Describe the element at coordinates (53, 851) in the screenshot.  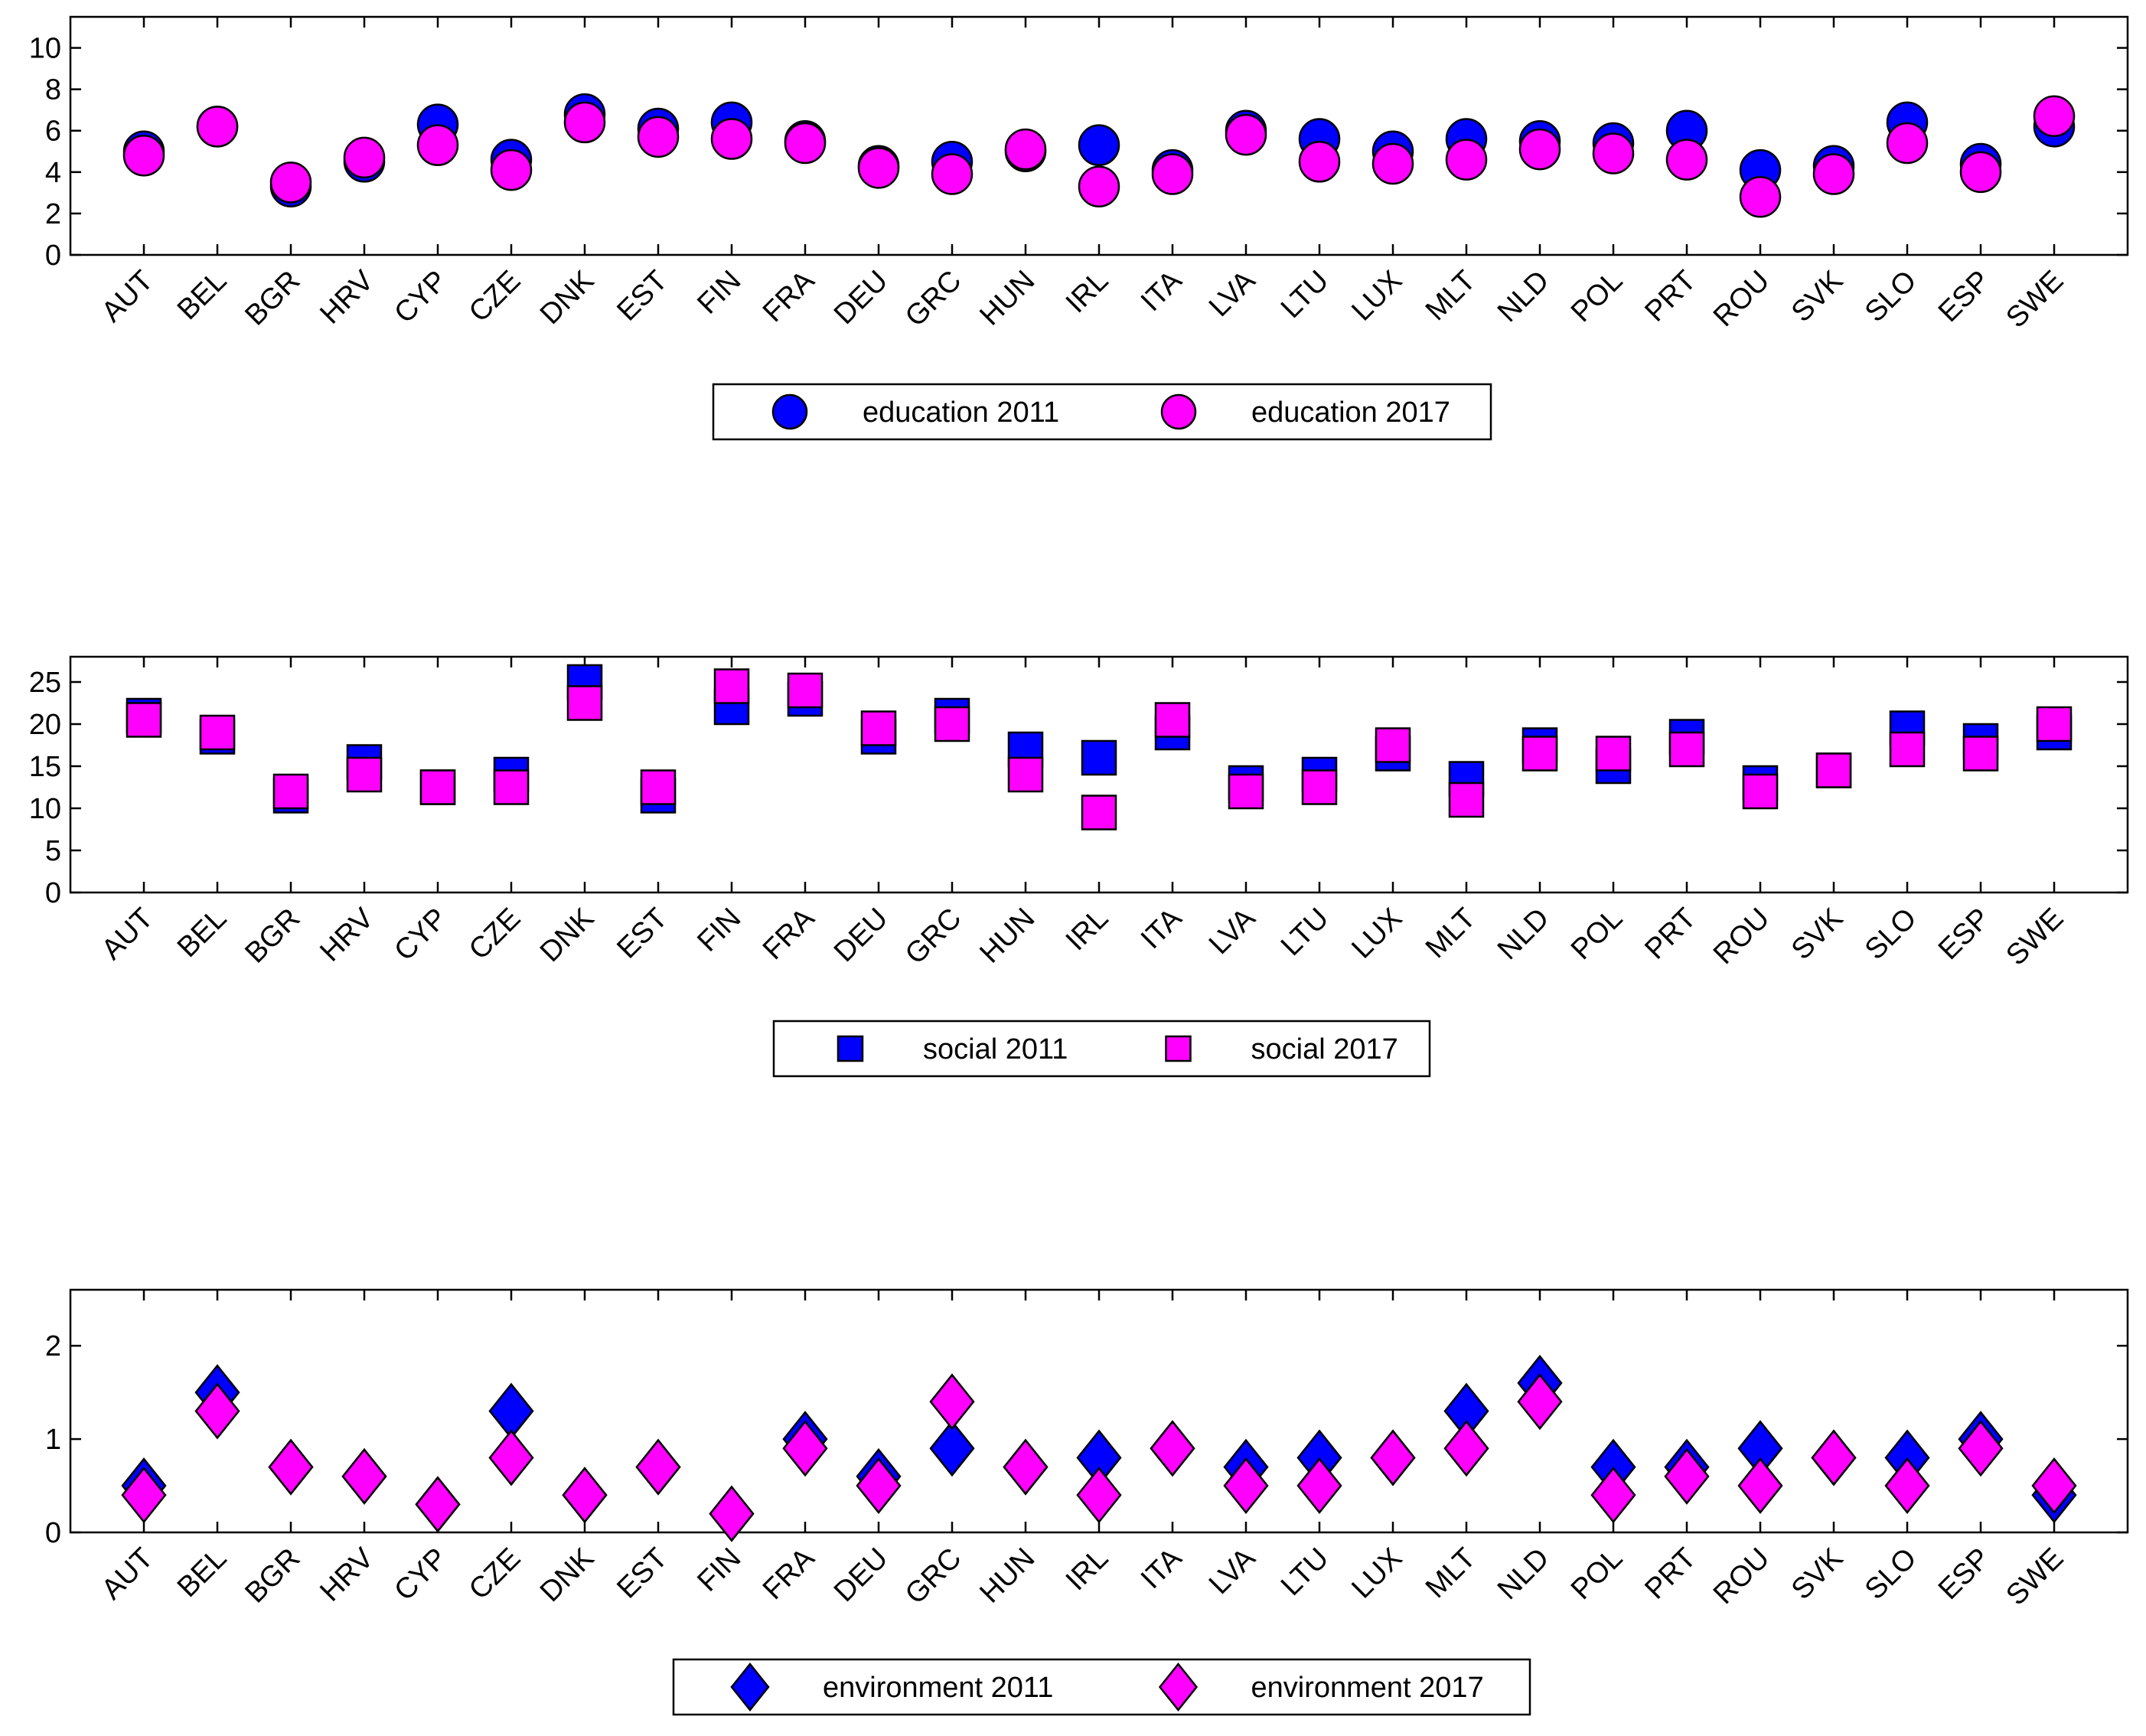
I see `y-tick-label: 5` at that location.